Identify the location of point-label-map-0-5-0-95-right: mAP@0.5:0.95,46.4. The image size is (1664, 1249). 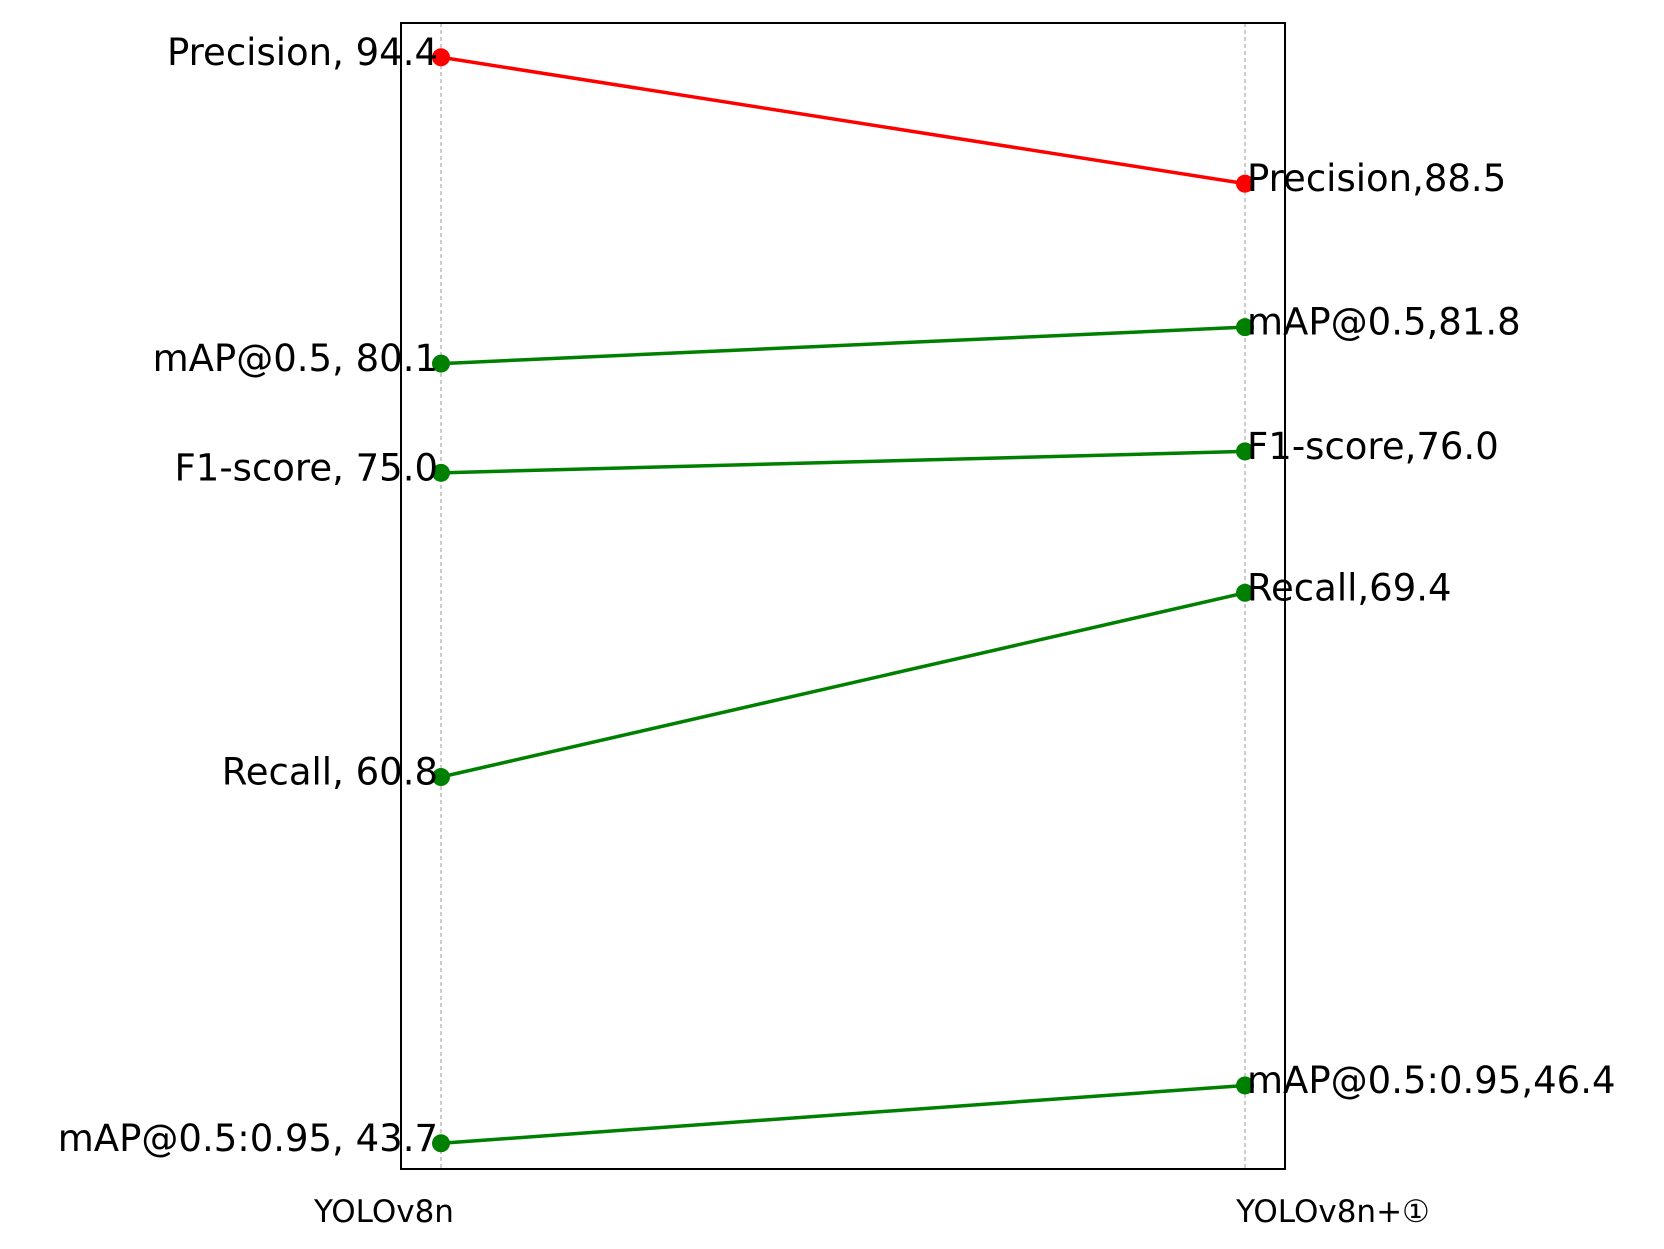
(1431, 1080).